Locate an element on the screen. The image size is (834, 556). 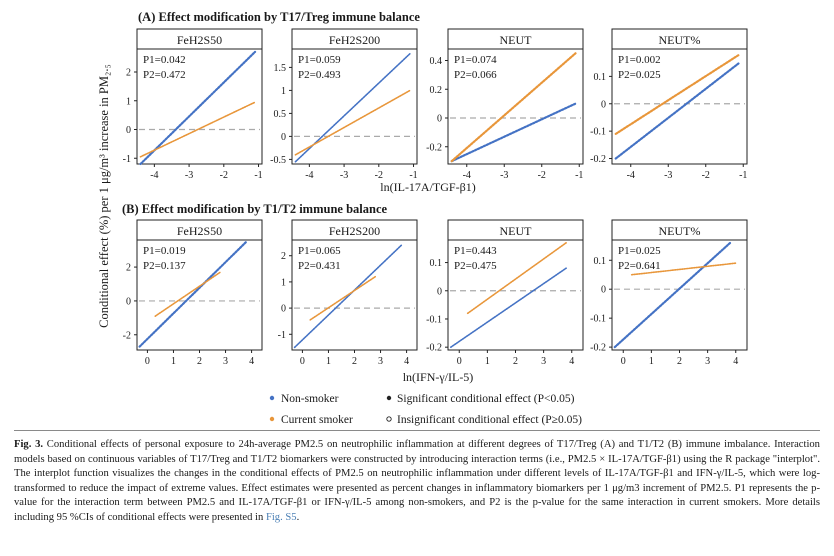
panel-a-4-xtick-label-0: -4 is located at coordinates (631, 175).